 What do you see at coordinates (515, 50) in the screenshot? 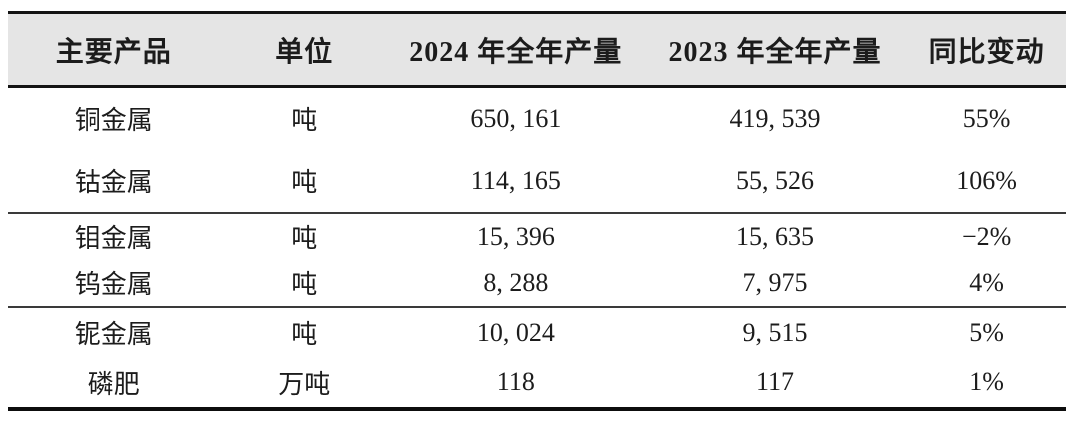
I see `header-cell-2024: 2024 年全年产量` at bounding box center [515, 50].